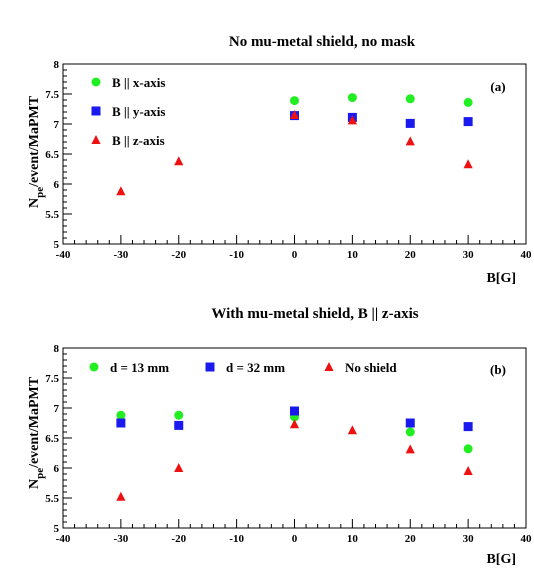 The width and height of the screenshot is (534, 569). Describe the element at coordinates (497, 86) in the screenshot. I see `panel-label-a: (a)` at that location.